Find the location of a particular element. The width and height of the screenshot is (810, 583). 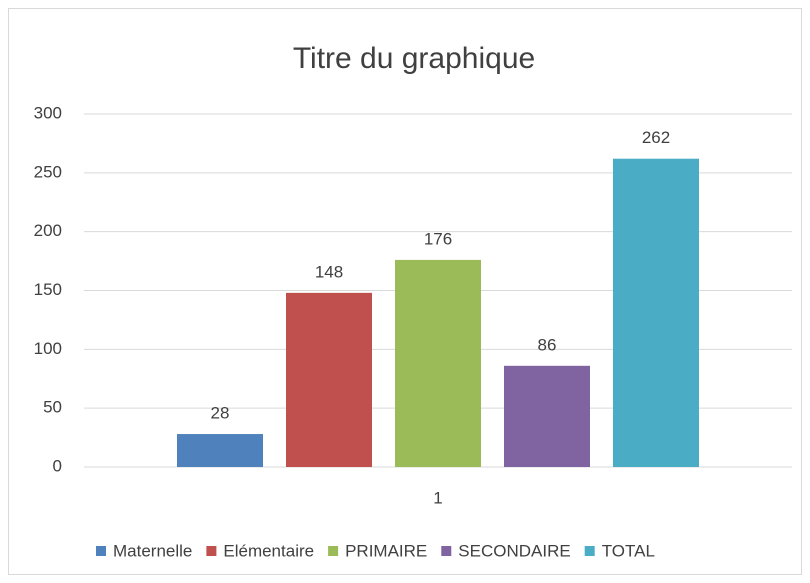

data-label: 176 is located at coordinates (438, 238).